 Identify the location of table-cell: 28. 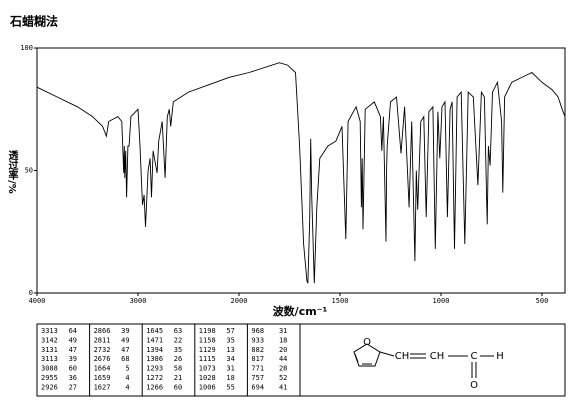
(283, 369).